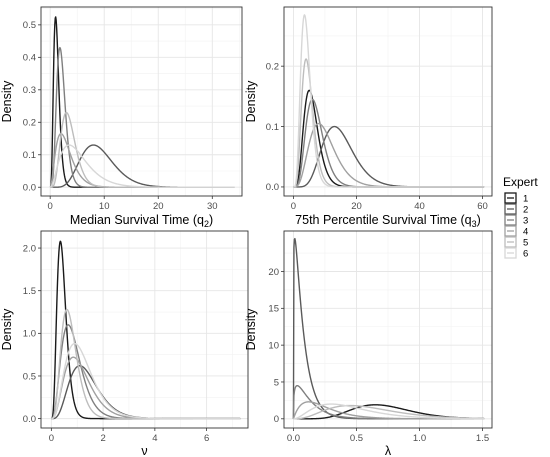  What do you see at coordinates (141, 221) in the screenshot?
I see `x-axis-title: Median Survival Time (q2)` at bounding box center [141, 221].